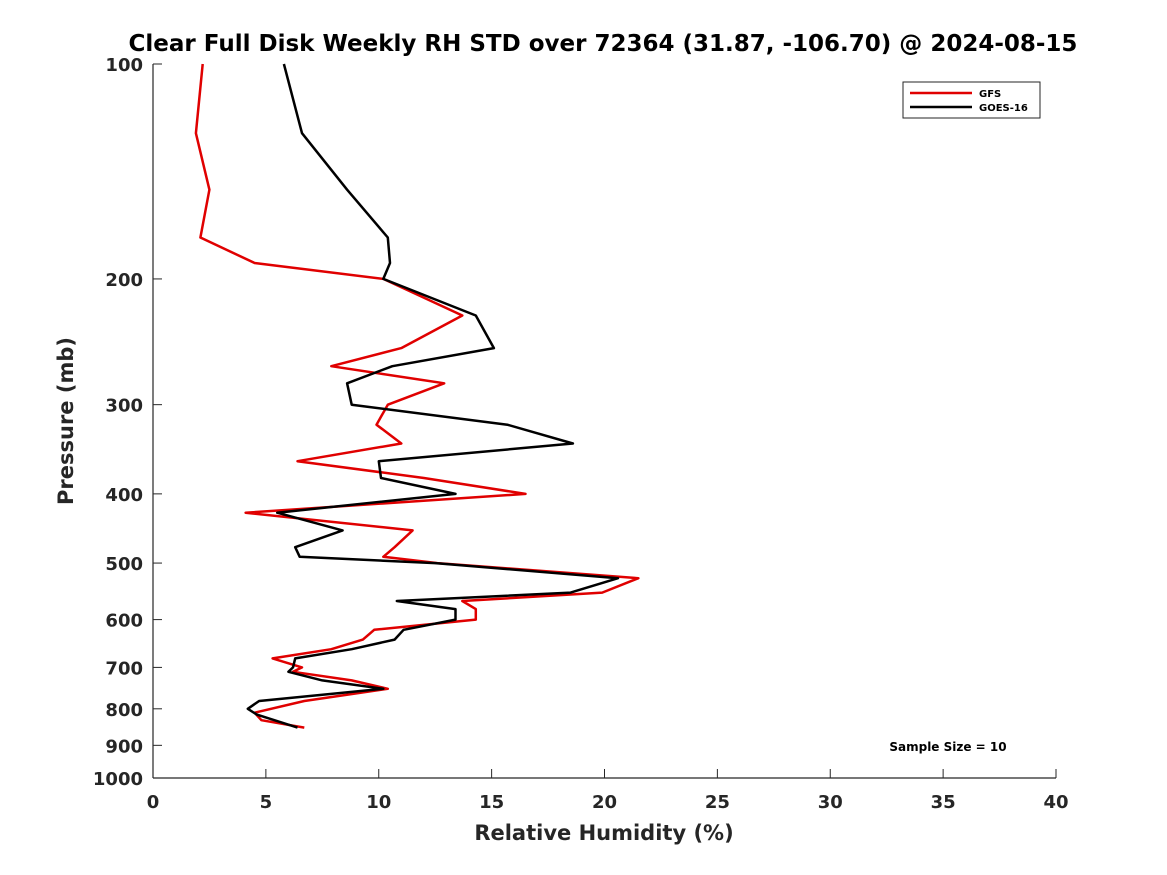  I want to click on x-tick-label: 40, so click(1055, 802).